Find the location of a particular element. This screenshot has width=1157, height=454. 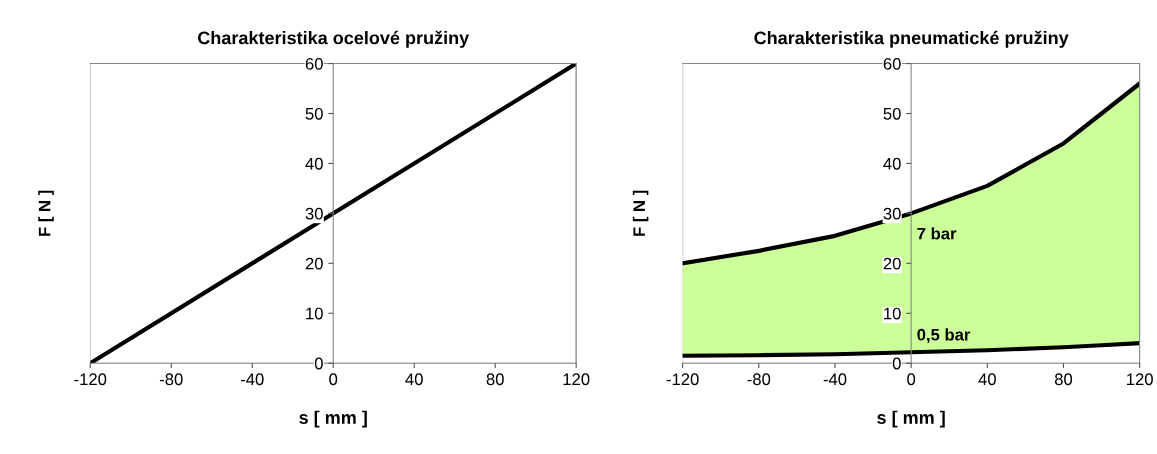

series-label: 0,5 bar is located at coordinates (944, 335).